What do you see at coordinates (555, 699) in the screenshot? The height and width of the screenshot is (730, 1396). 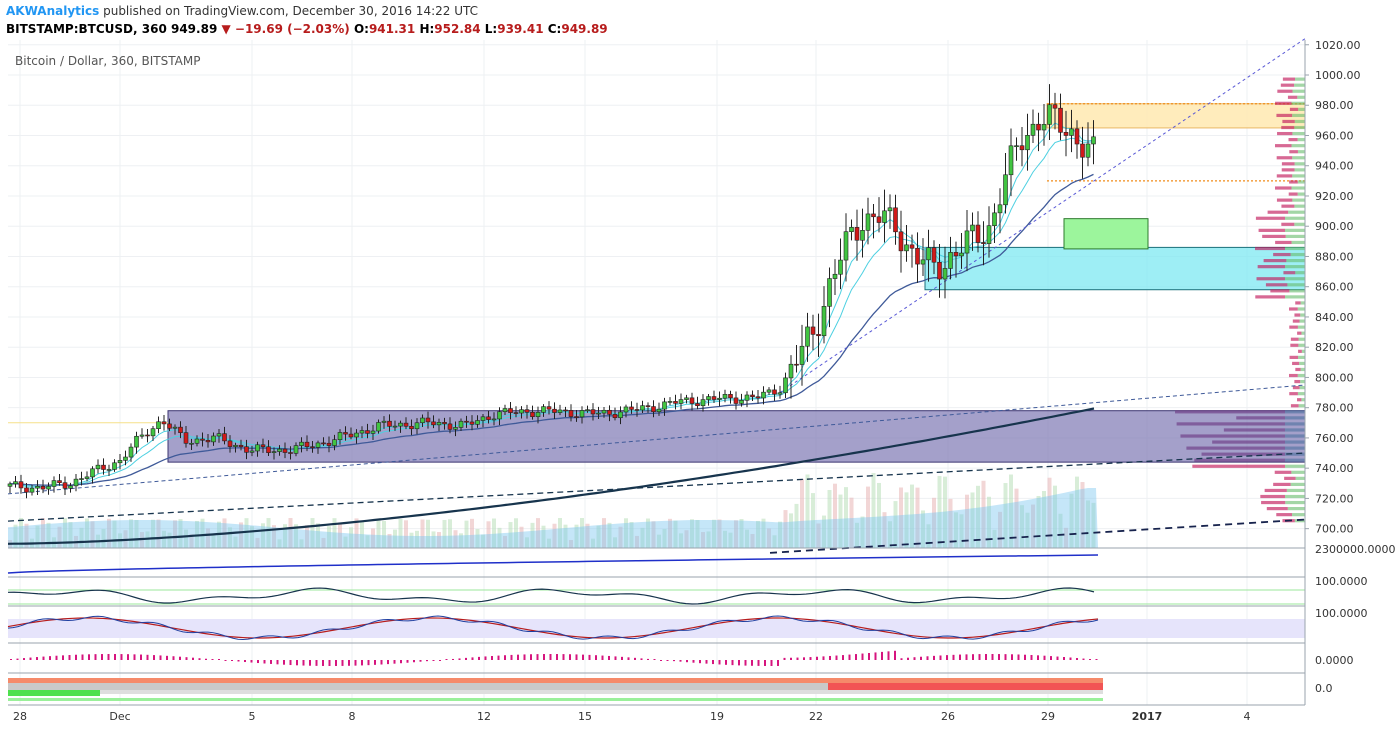 I see `panel5-strip-bottom` at bounding box center [555, 699].